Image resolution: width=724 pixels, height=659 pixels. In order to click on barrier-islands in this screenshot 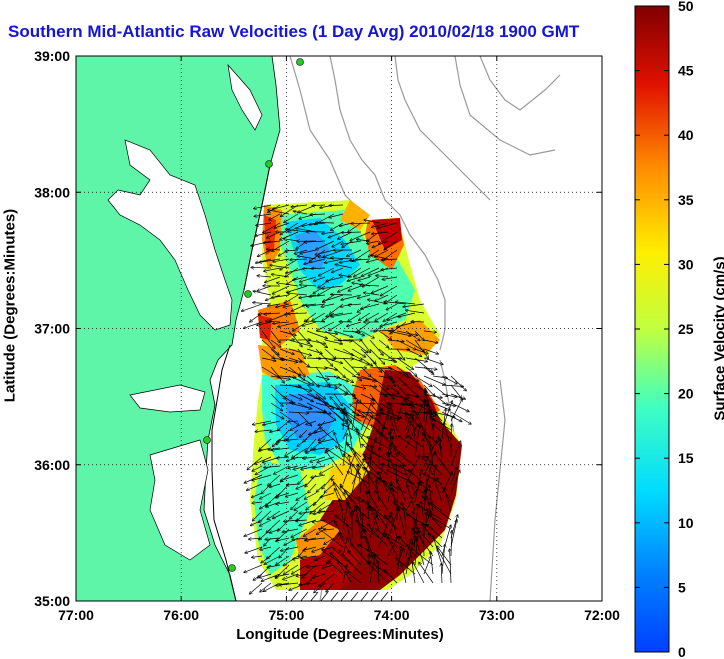, I will do `click(241, 382)`.